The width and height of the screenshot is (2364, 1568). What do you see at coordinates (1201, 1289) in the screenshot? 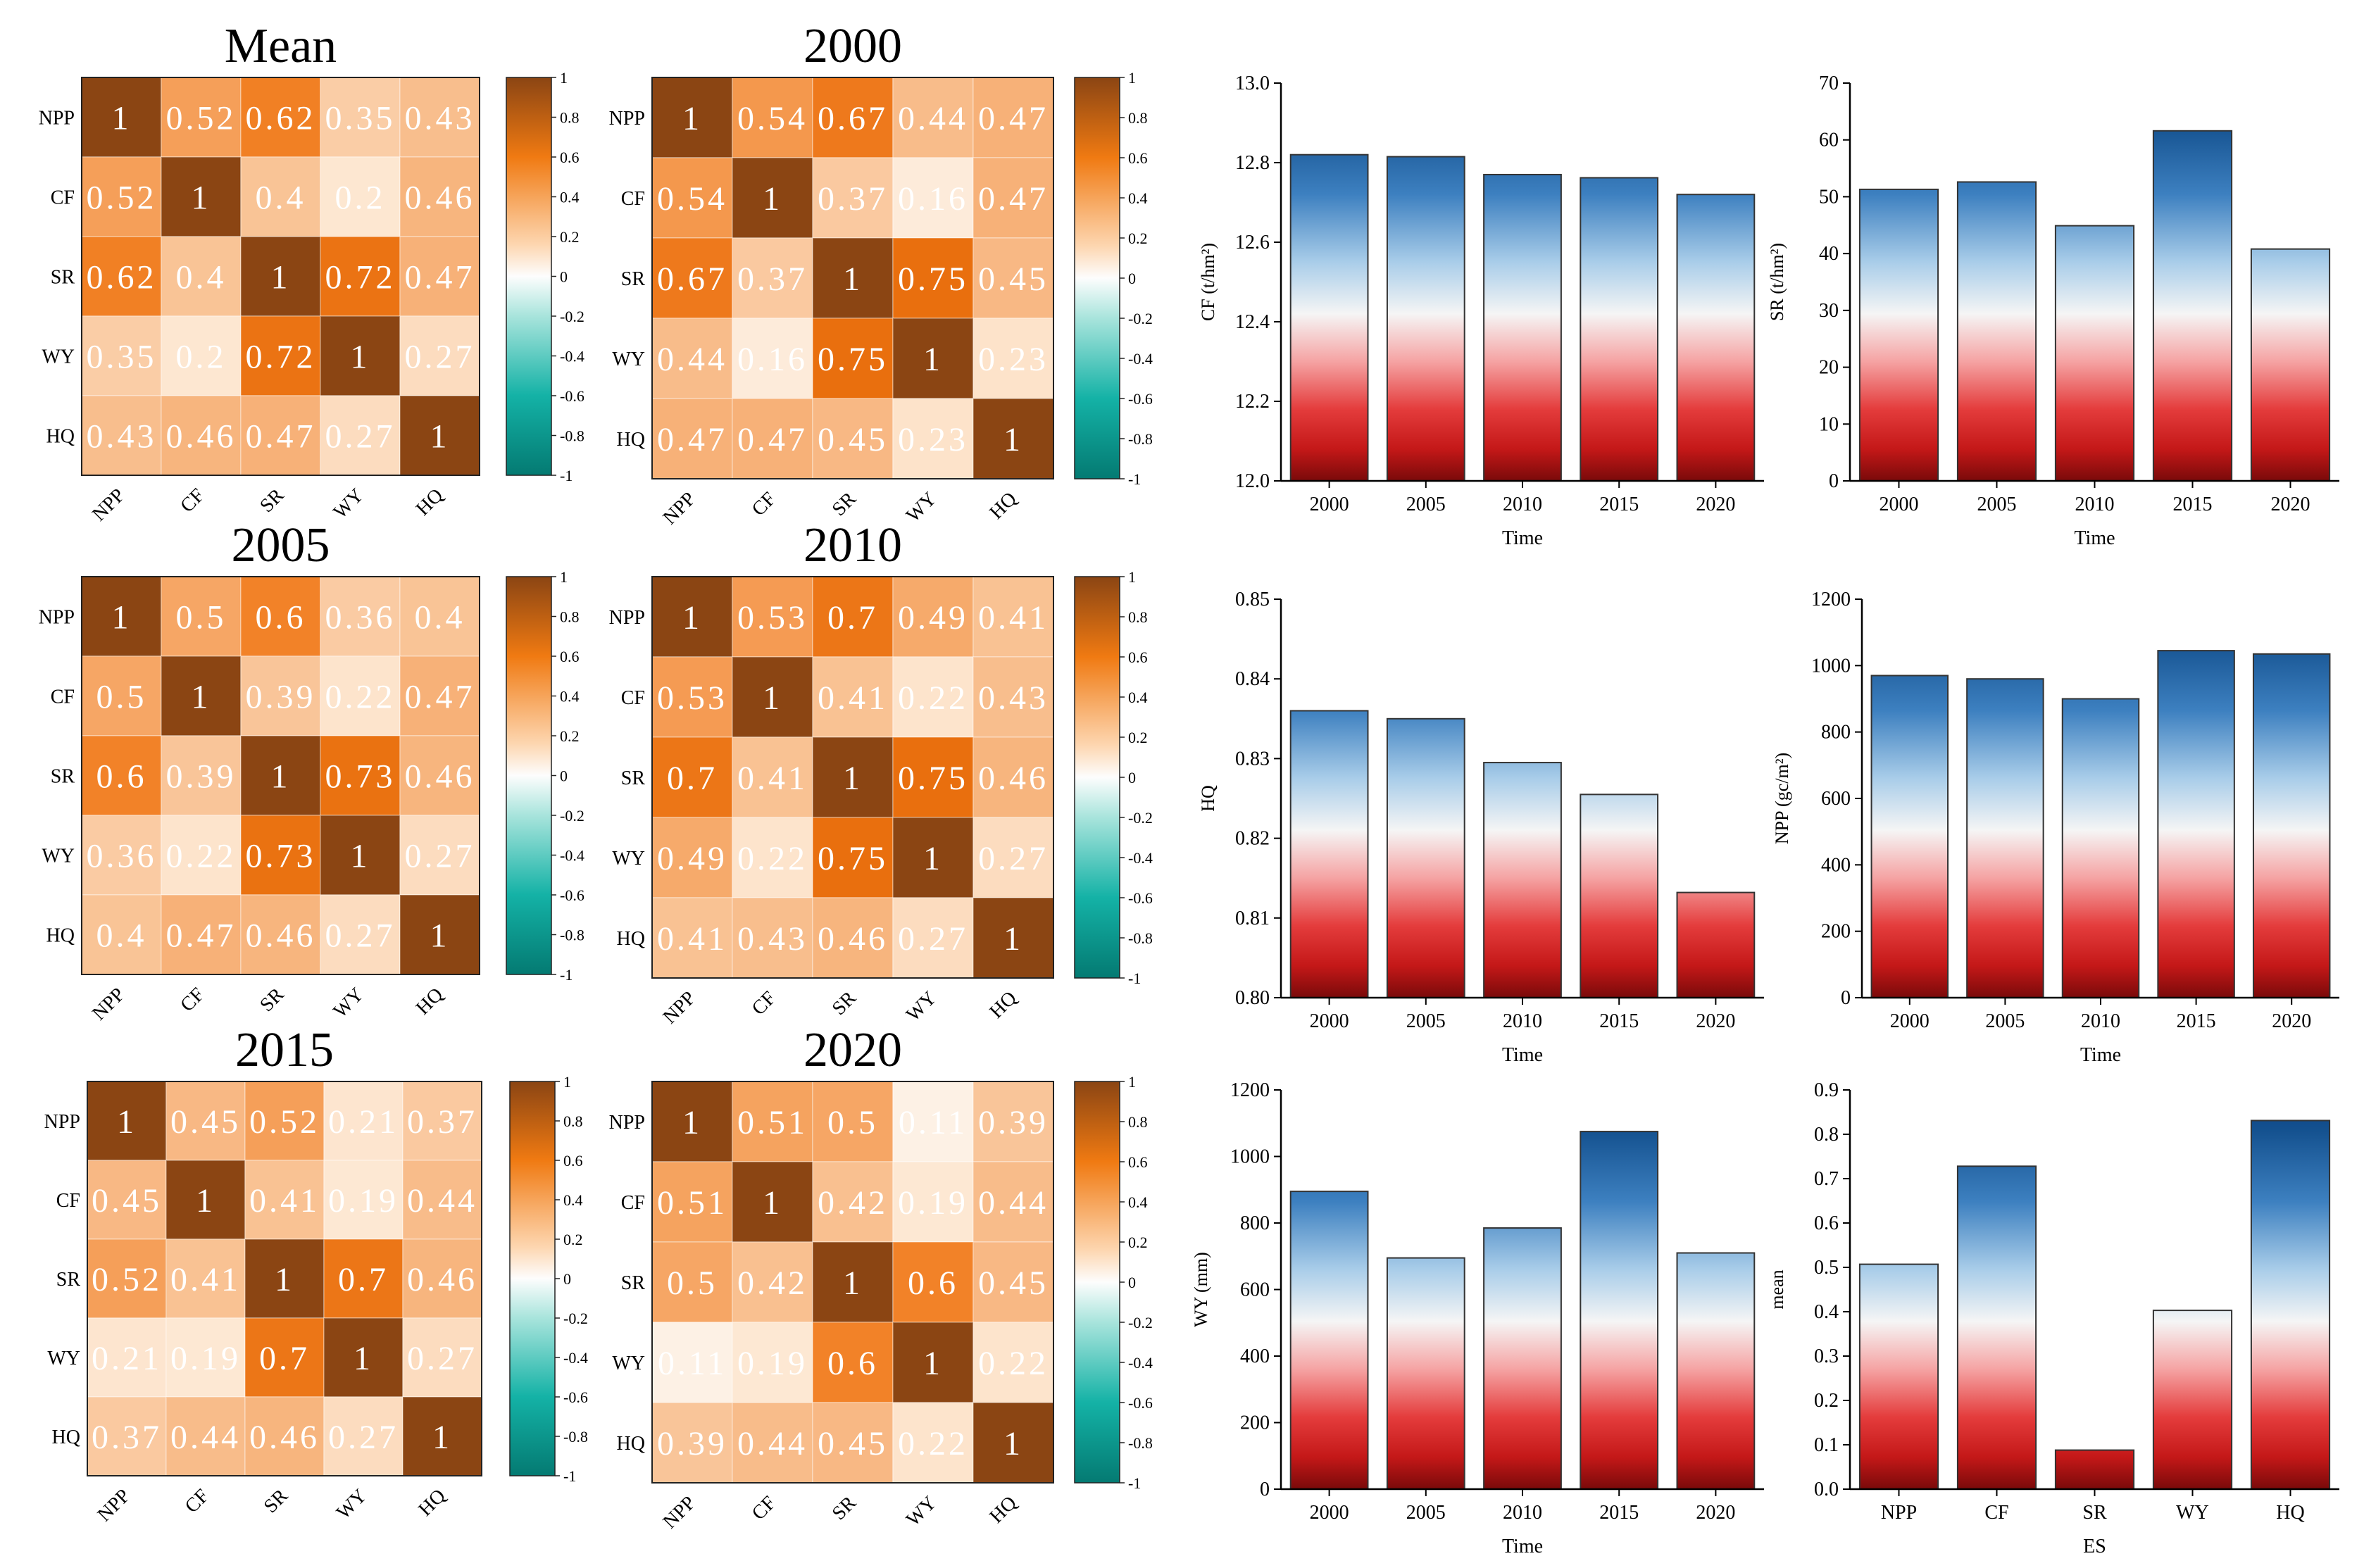
I see `y-axis-label: WY (mm)` at bounding box center [1201, 1289].